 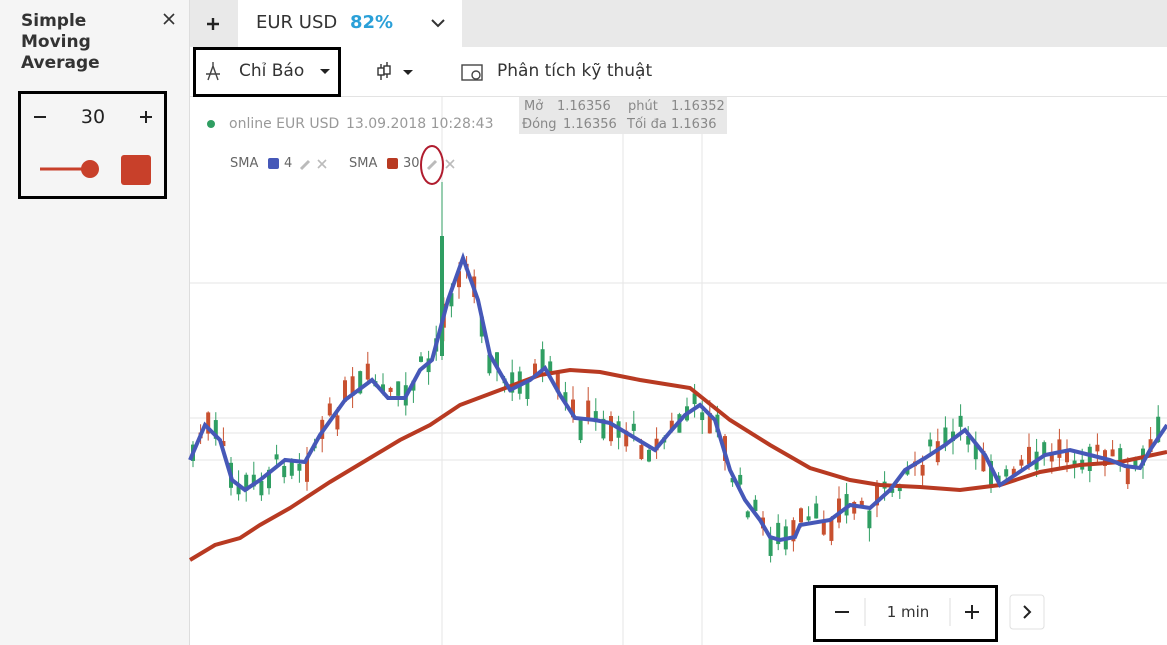 I want to click on toolbar-divider, so click(x=678, y=96).